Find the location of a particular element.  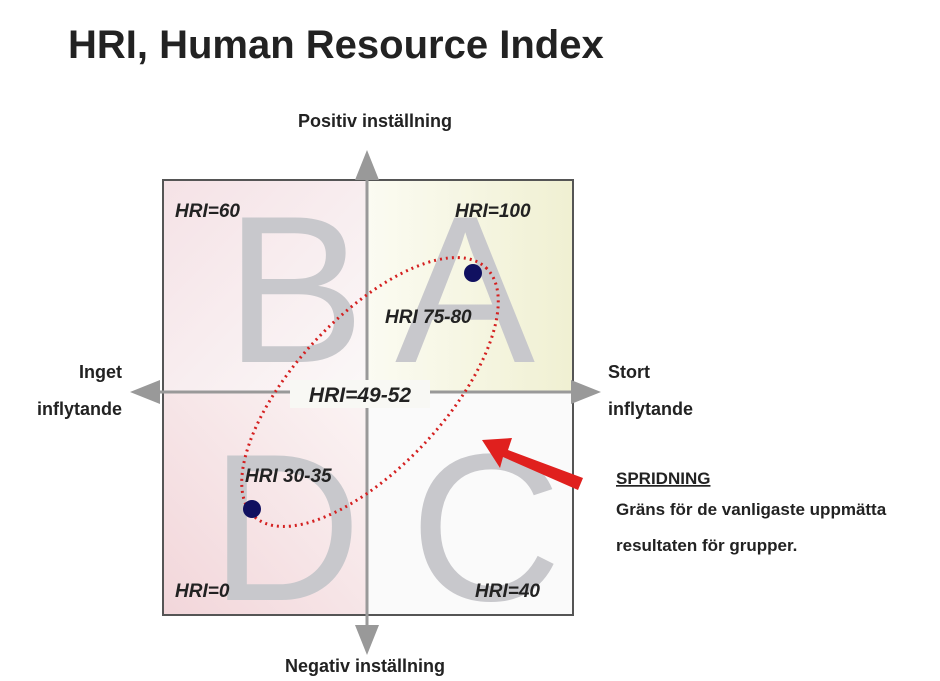

quadrant-label: HRI=40 is located at coordinates (507, 591).